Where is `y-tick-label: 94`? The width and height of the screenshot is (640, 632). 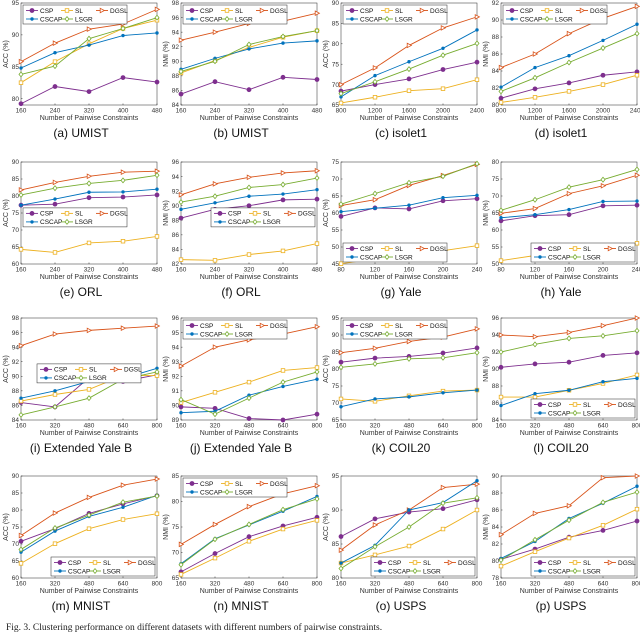
y-tick-label: 94 is located at coordinates (496, 335).